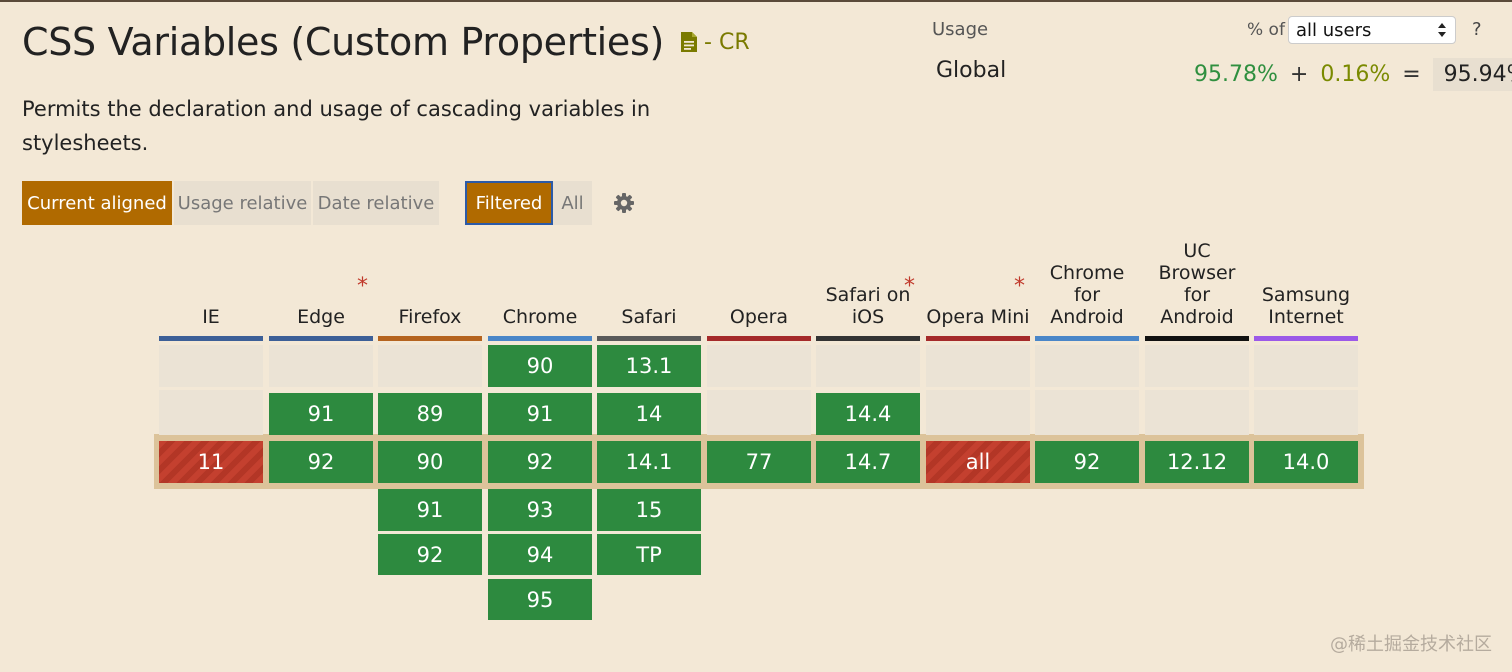 Image resolution: width=1512 pixels, height=672 pixels. What do you see at coordinates (960, 29) in the screenshot?
I see `usage-label: Usage` at bounding box center [960, 29].